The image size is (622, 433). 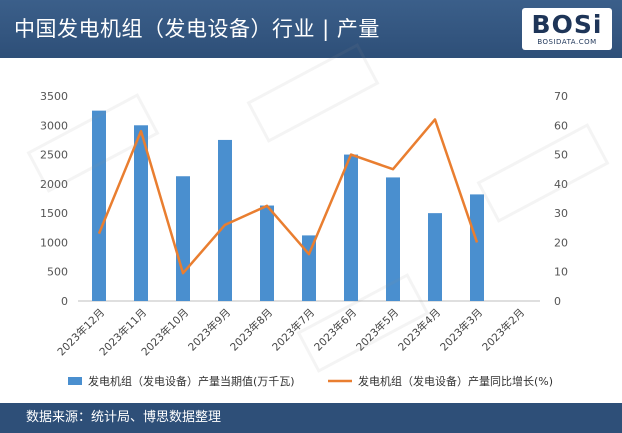 I want to click on y-right-tick-label: 0, so click(x=557, y=301).